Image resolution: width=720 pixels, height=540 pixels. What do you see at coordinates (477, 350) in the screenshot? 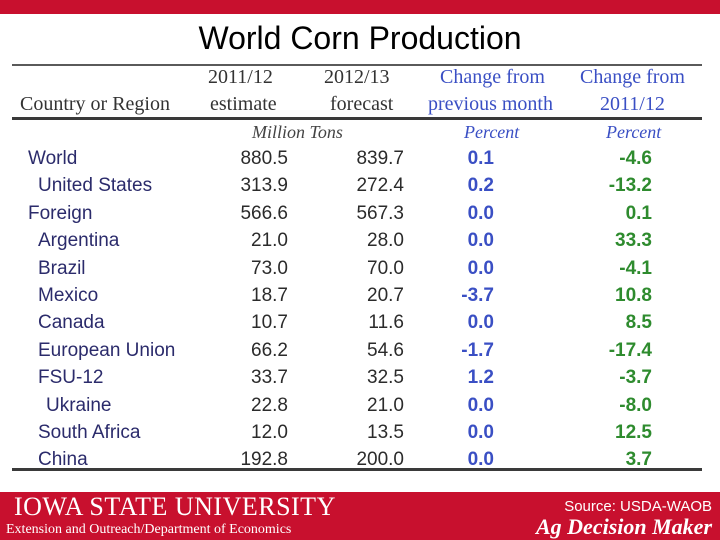
I see `row-change-month: -1.7` at bounding box center [477, 350].